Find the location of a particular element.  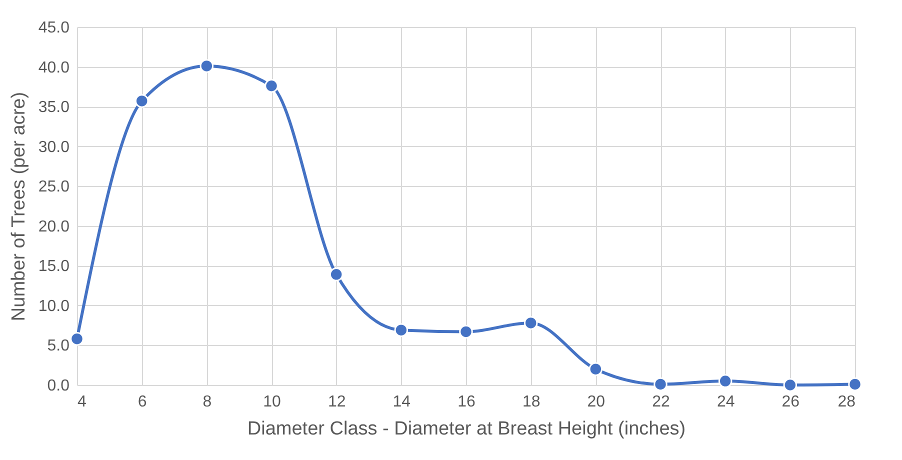

x-tick-label: 16 is located at coordinates (467, 402).